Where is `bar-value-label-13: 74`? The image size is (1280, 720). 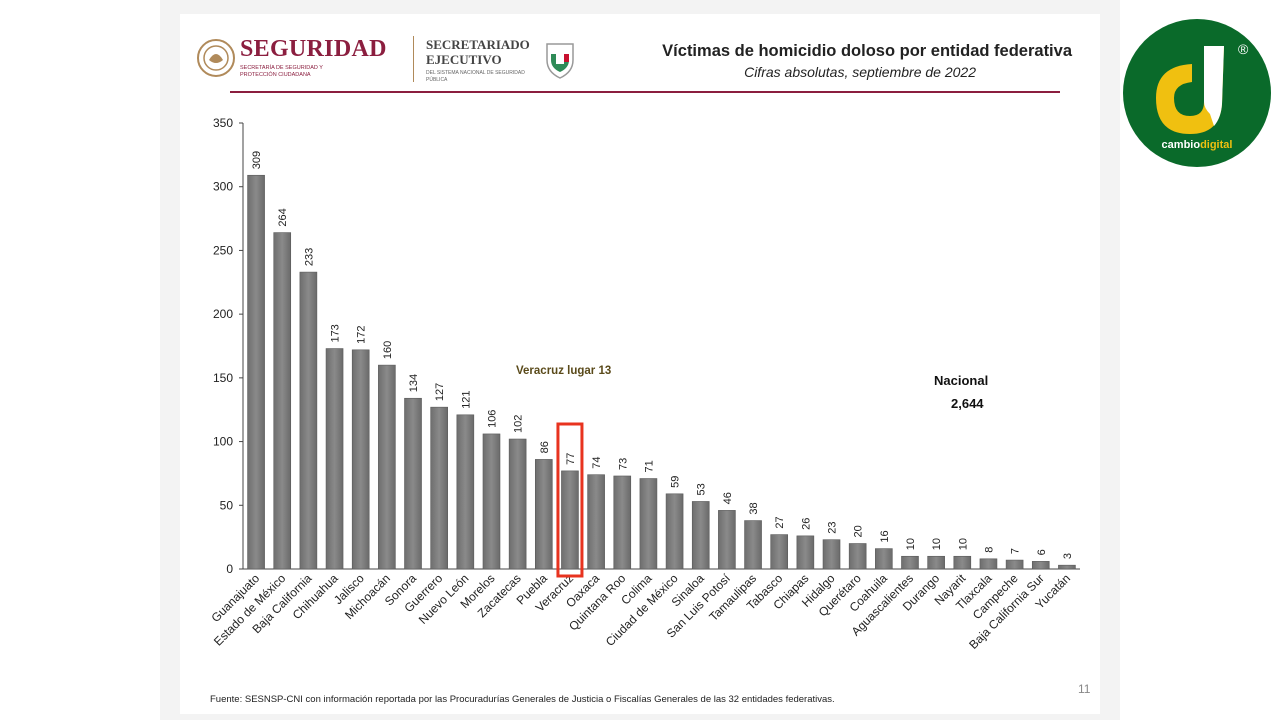 bar-value-label-13: 74 is located at coordinates (597, 462).